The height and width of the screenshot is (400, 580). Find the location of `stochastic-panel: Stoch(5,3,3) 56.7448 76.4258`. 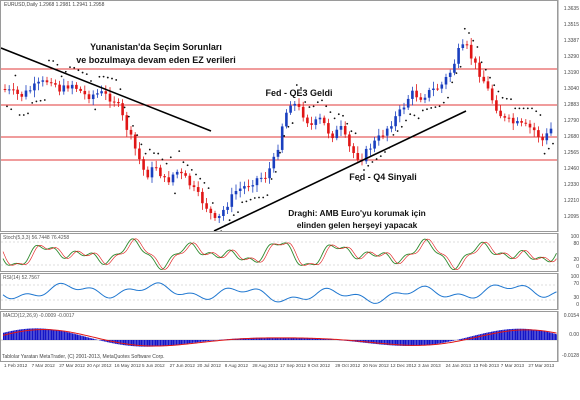

stochastic-panel: Stoch(5,3,3) 56.7448 76.4258 is located at coordinates (279, 252).